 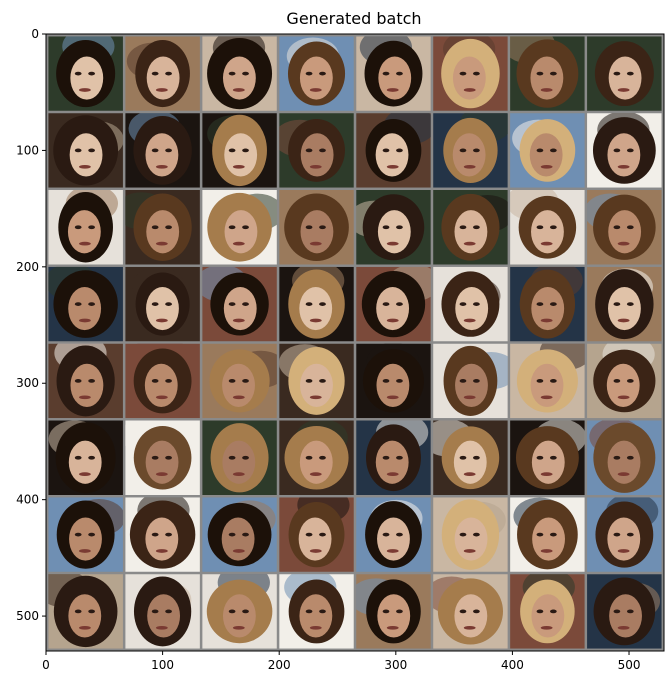 What do you see at coordinates (31, 325) in the screenshot?
I see `y-axis: 0 100 200 300 400 500` at bounding box center [31, 325].